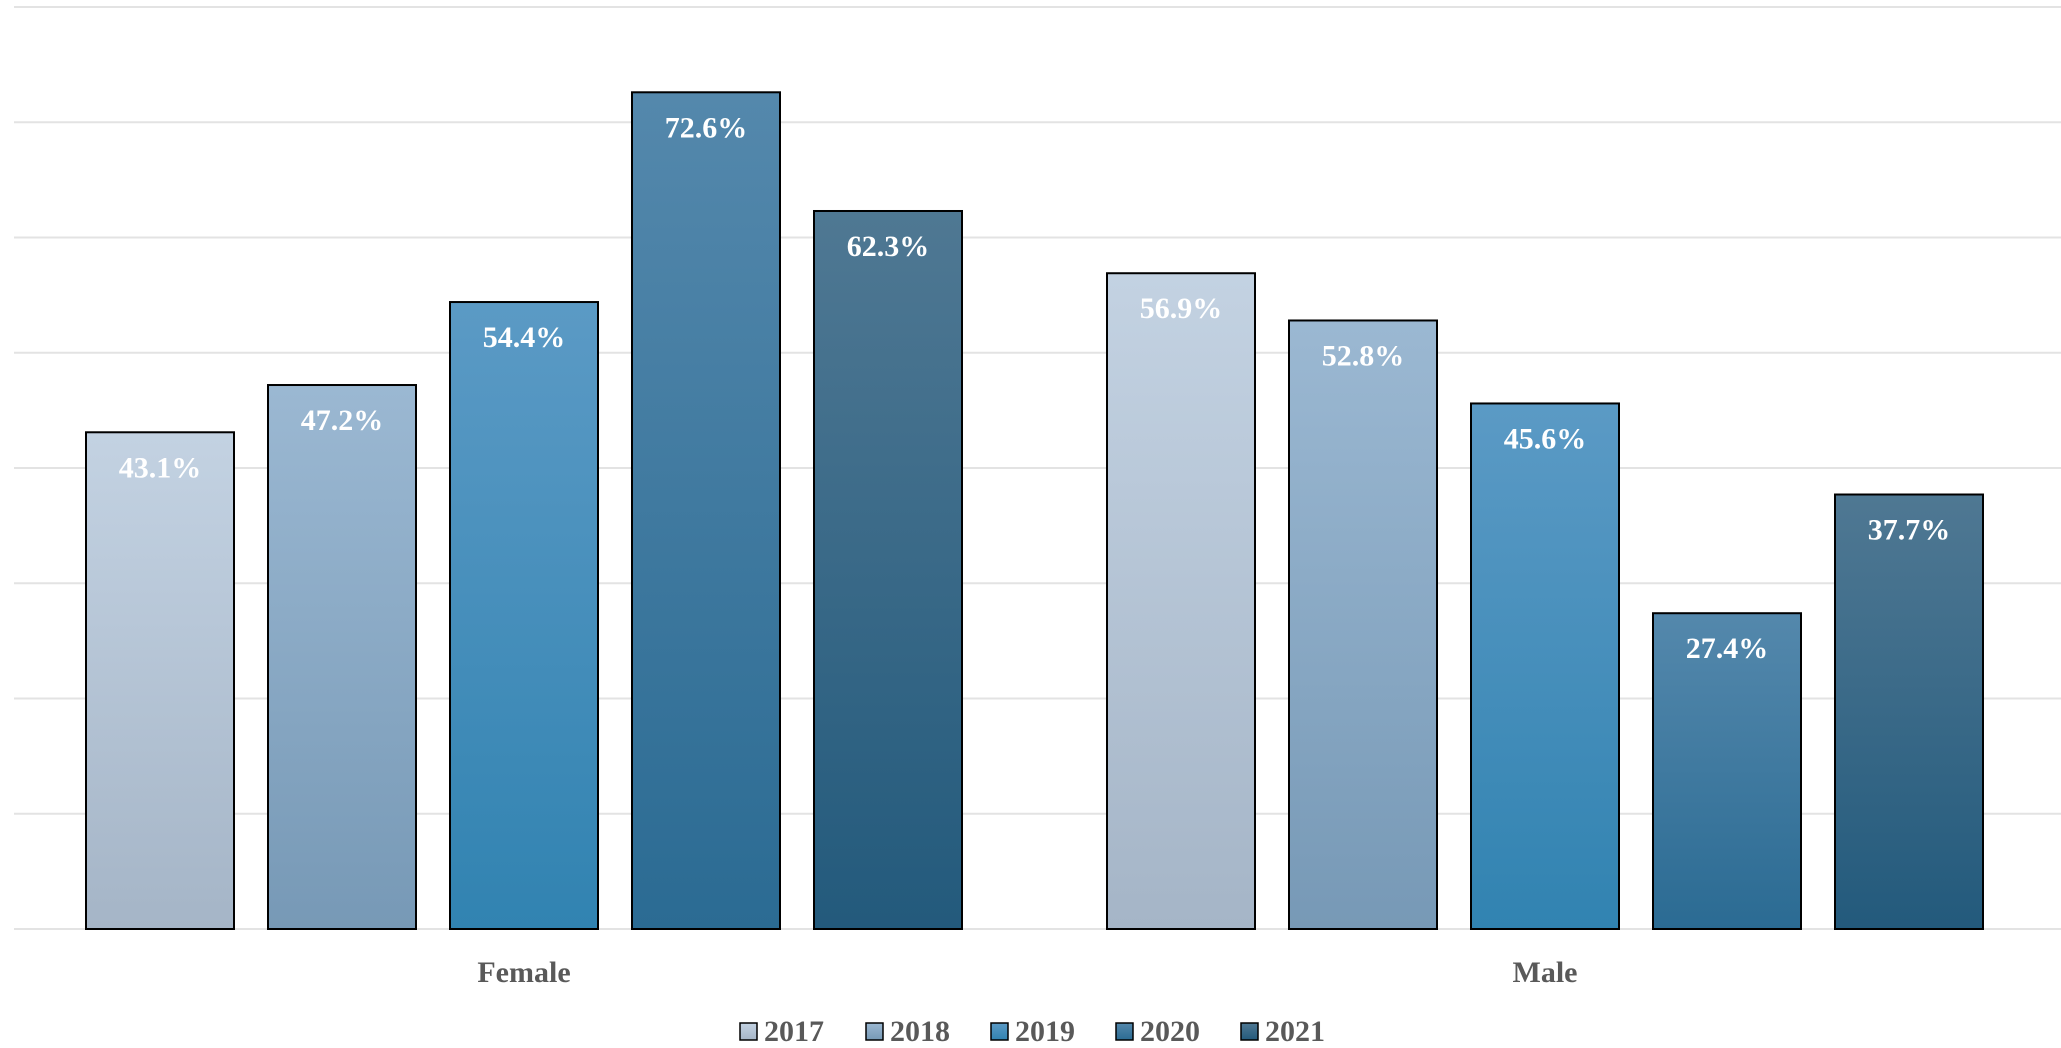 Image resolution: width=2061 pixels, height=1048 pixels. Describe the element at coordinates (748, 1031) in the screenshot. I see `legend-swatch-2017` at that location.